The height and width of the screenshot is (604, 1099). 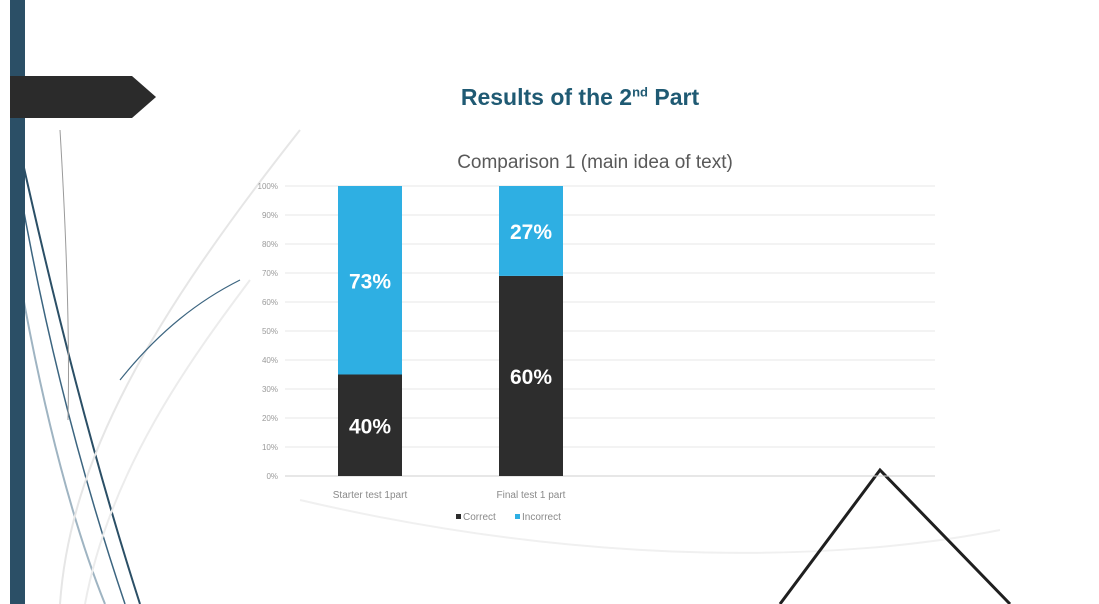 I want to click on y-tick-label: 30%, so click(x=270, y=389).